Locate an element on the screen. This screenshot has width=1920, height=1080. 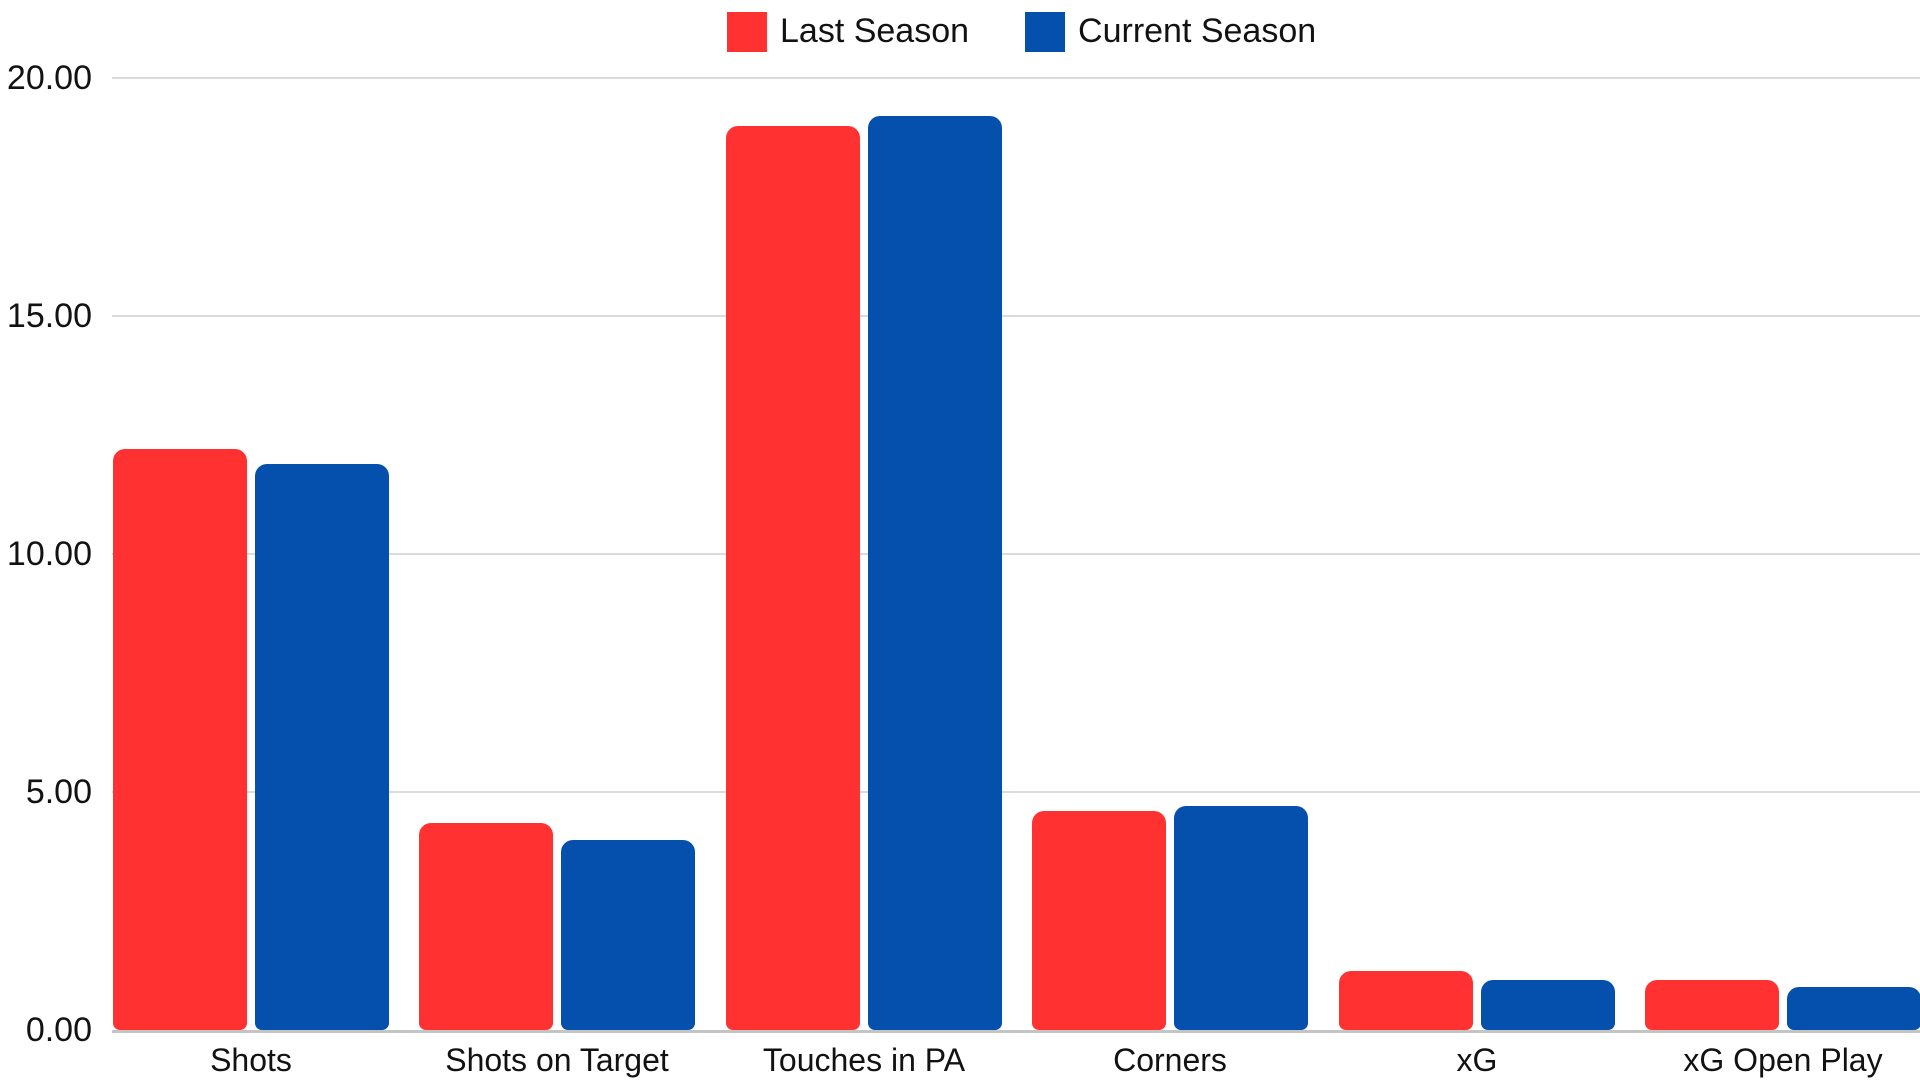
bar-last-season-shots-on-target is located at coordinates (486, 926).